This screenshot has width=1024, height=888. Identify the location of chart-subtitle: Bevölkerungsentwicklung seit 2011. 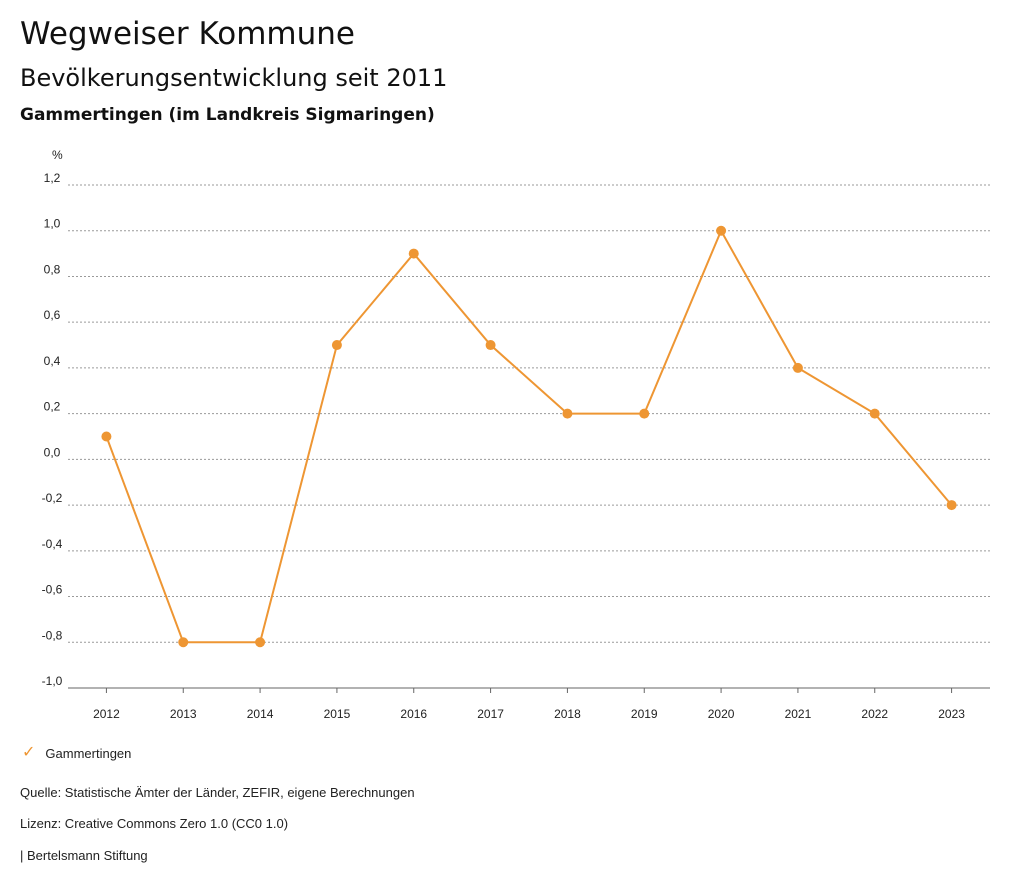
(234, 78).